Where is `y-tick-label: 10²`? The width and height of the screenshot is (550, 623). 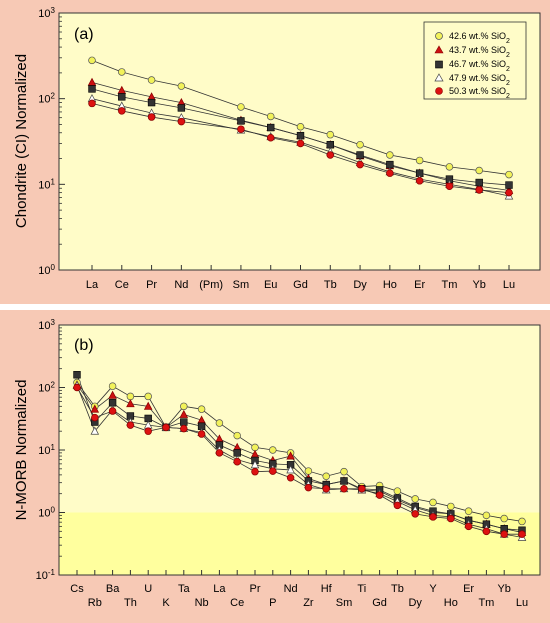 y-tick-label: 10² is located at coordinates (46, 387).